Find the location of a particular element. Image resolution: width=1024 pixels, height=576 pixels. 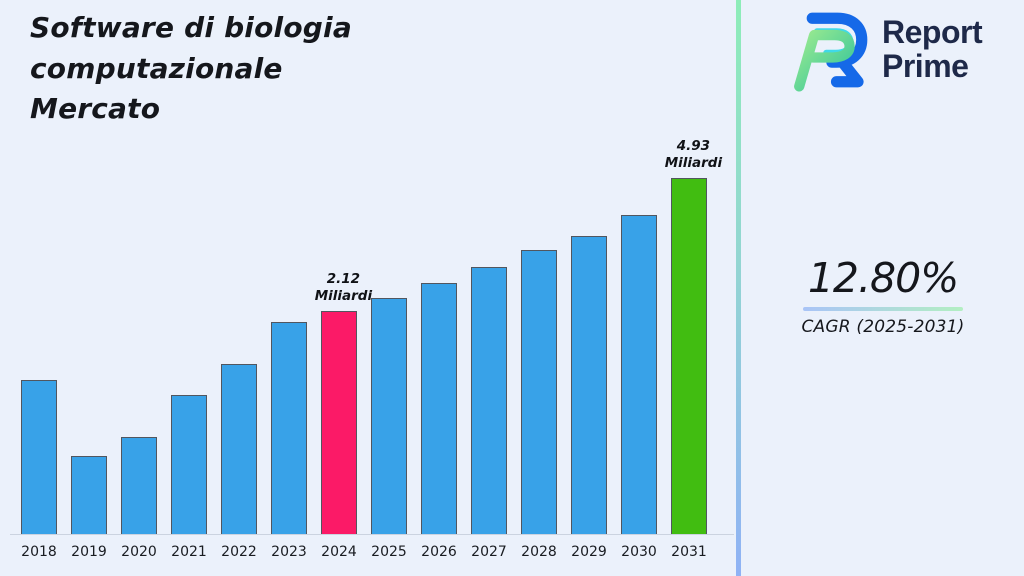

bar-2020 is located at coordinates (139, 485).